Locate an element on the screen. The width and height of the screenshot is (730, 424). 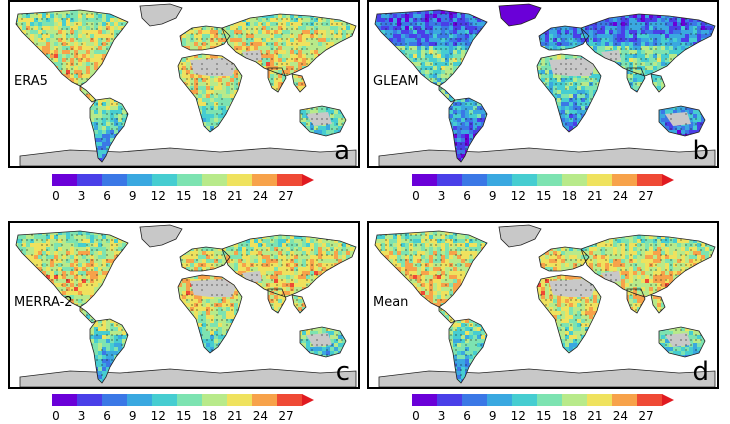
colorbar-gradient is located at coordinates (183, 180).